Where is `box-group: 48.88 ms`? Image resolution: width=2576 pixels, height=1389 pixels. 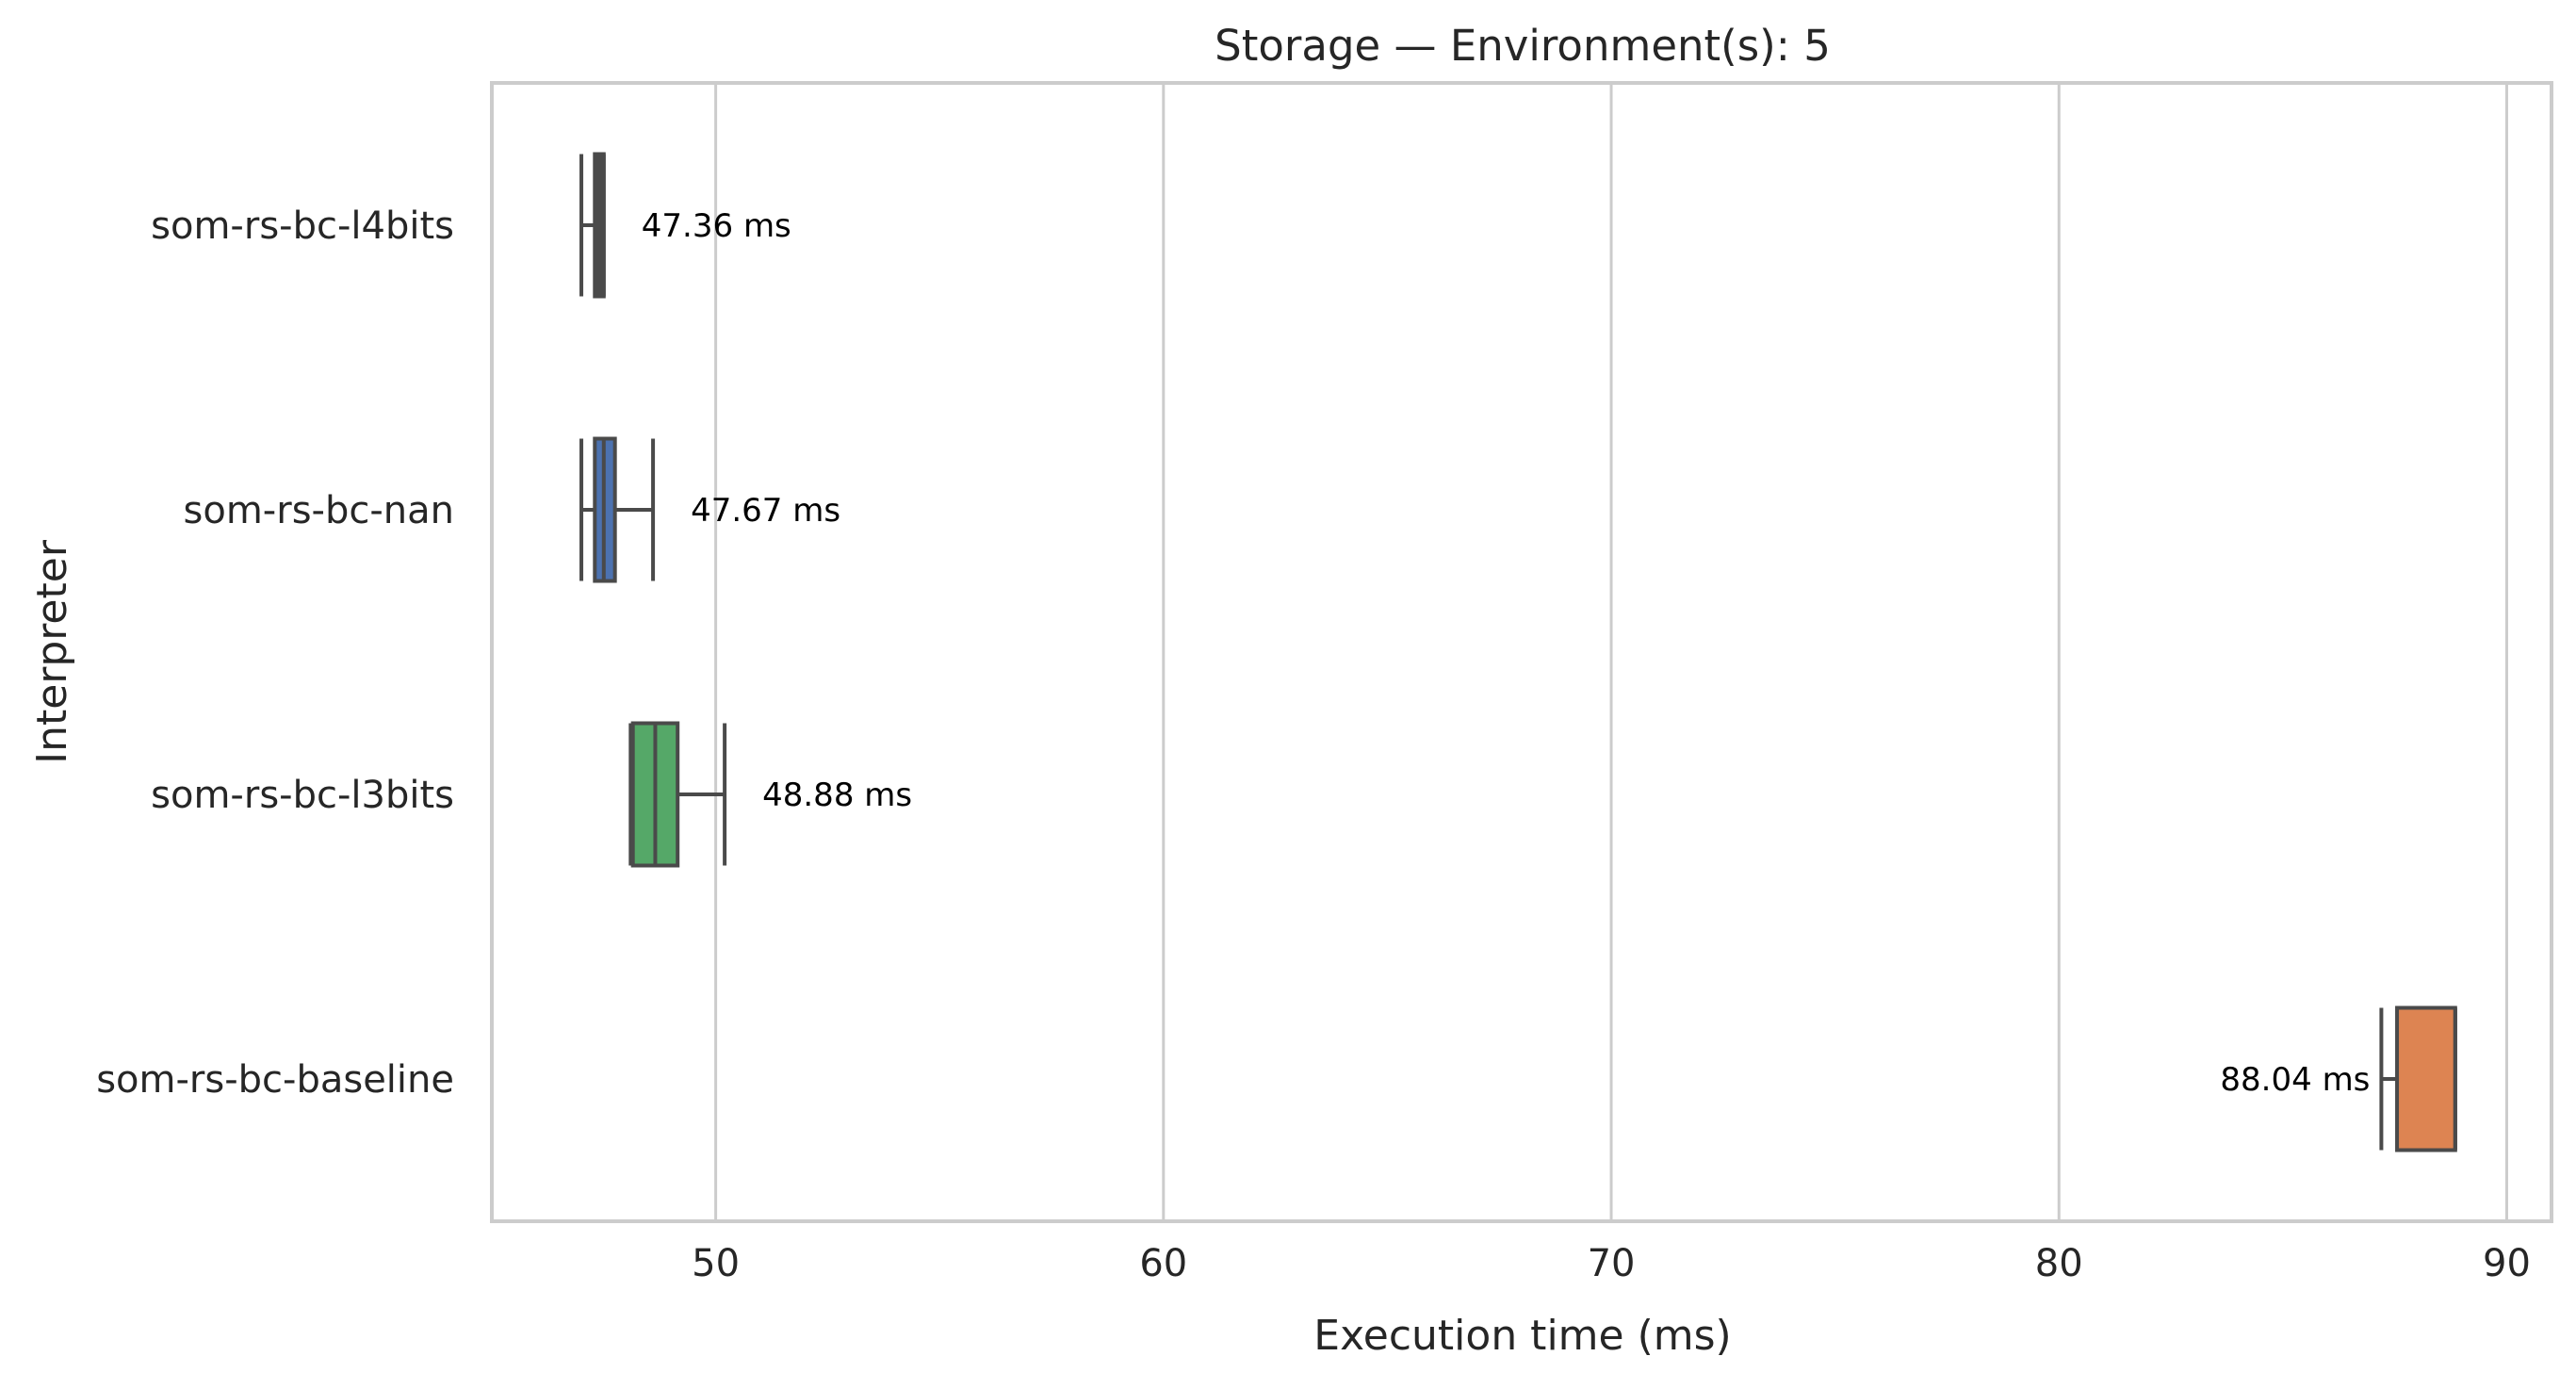 box-group: 48.88 ms is located at coordinates (770, 795).